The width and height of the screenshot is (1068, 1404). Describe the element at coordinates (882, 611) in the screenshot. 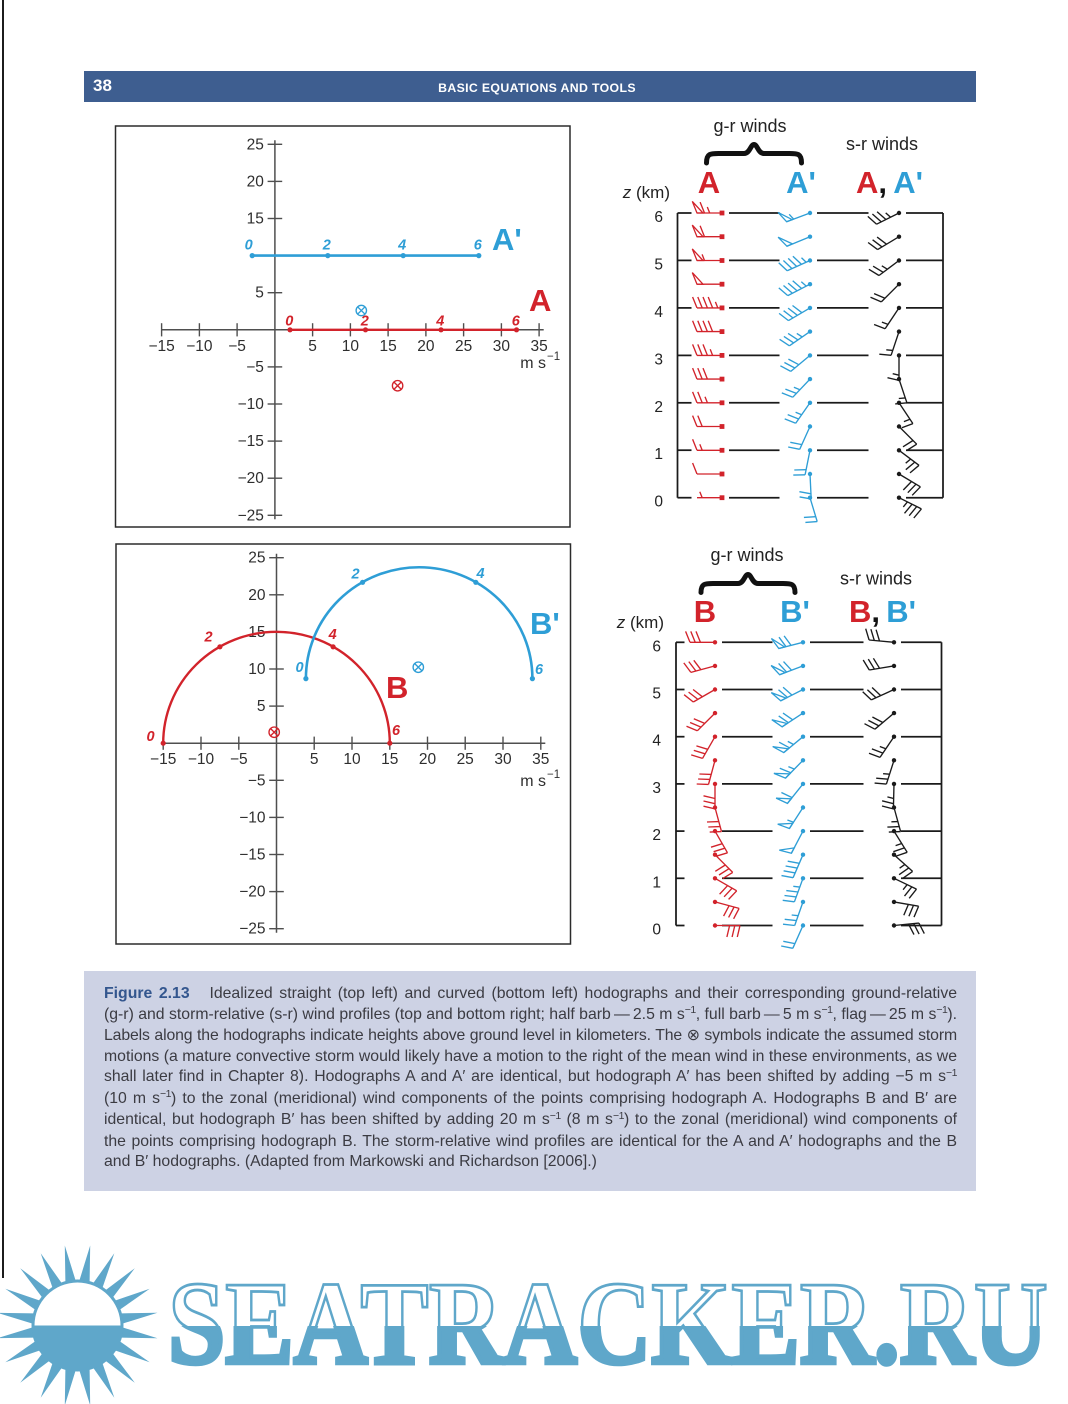

I see `svg-text: B, B'` at that location.